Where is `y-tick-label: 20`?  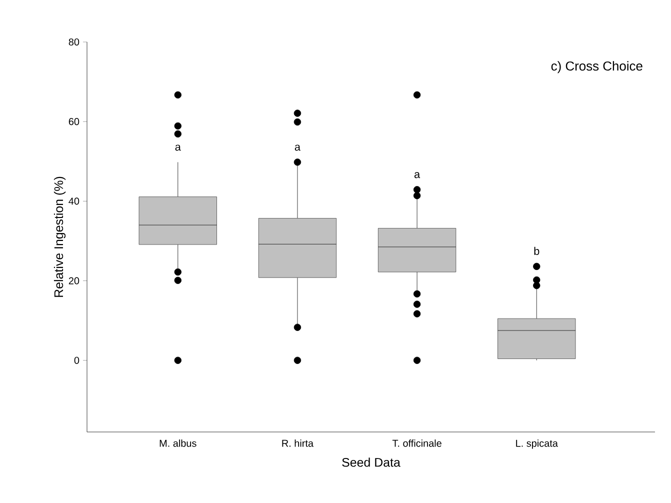 y-tick-label: 20 is located at coordinates (74, 280).